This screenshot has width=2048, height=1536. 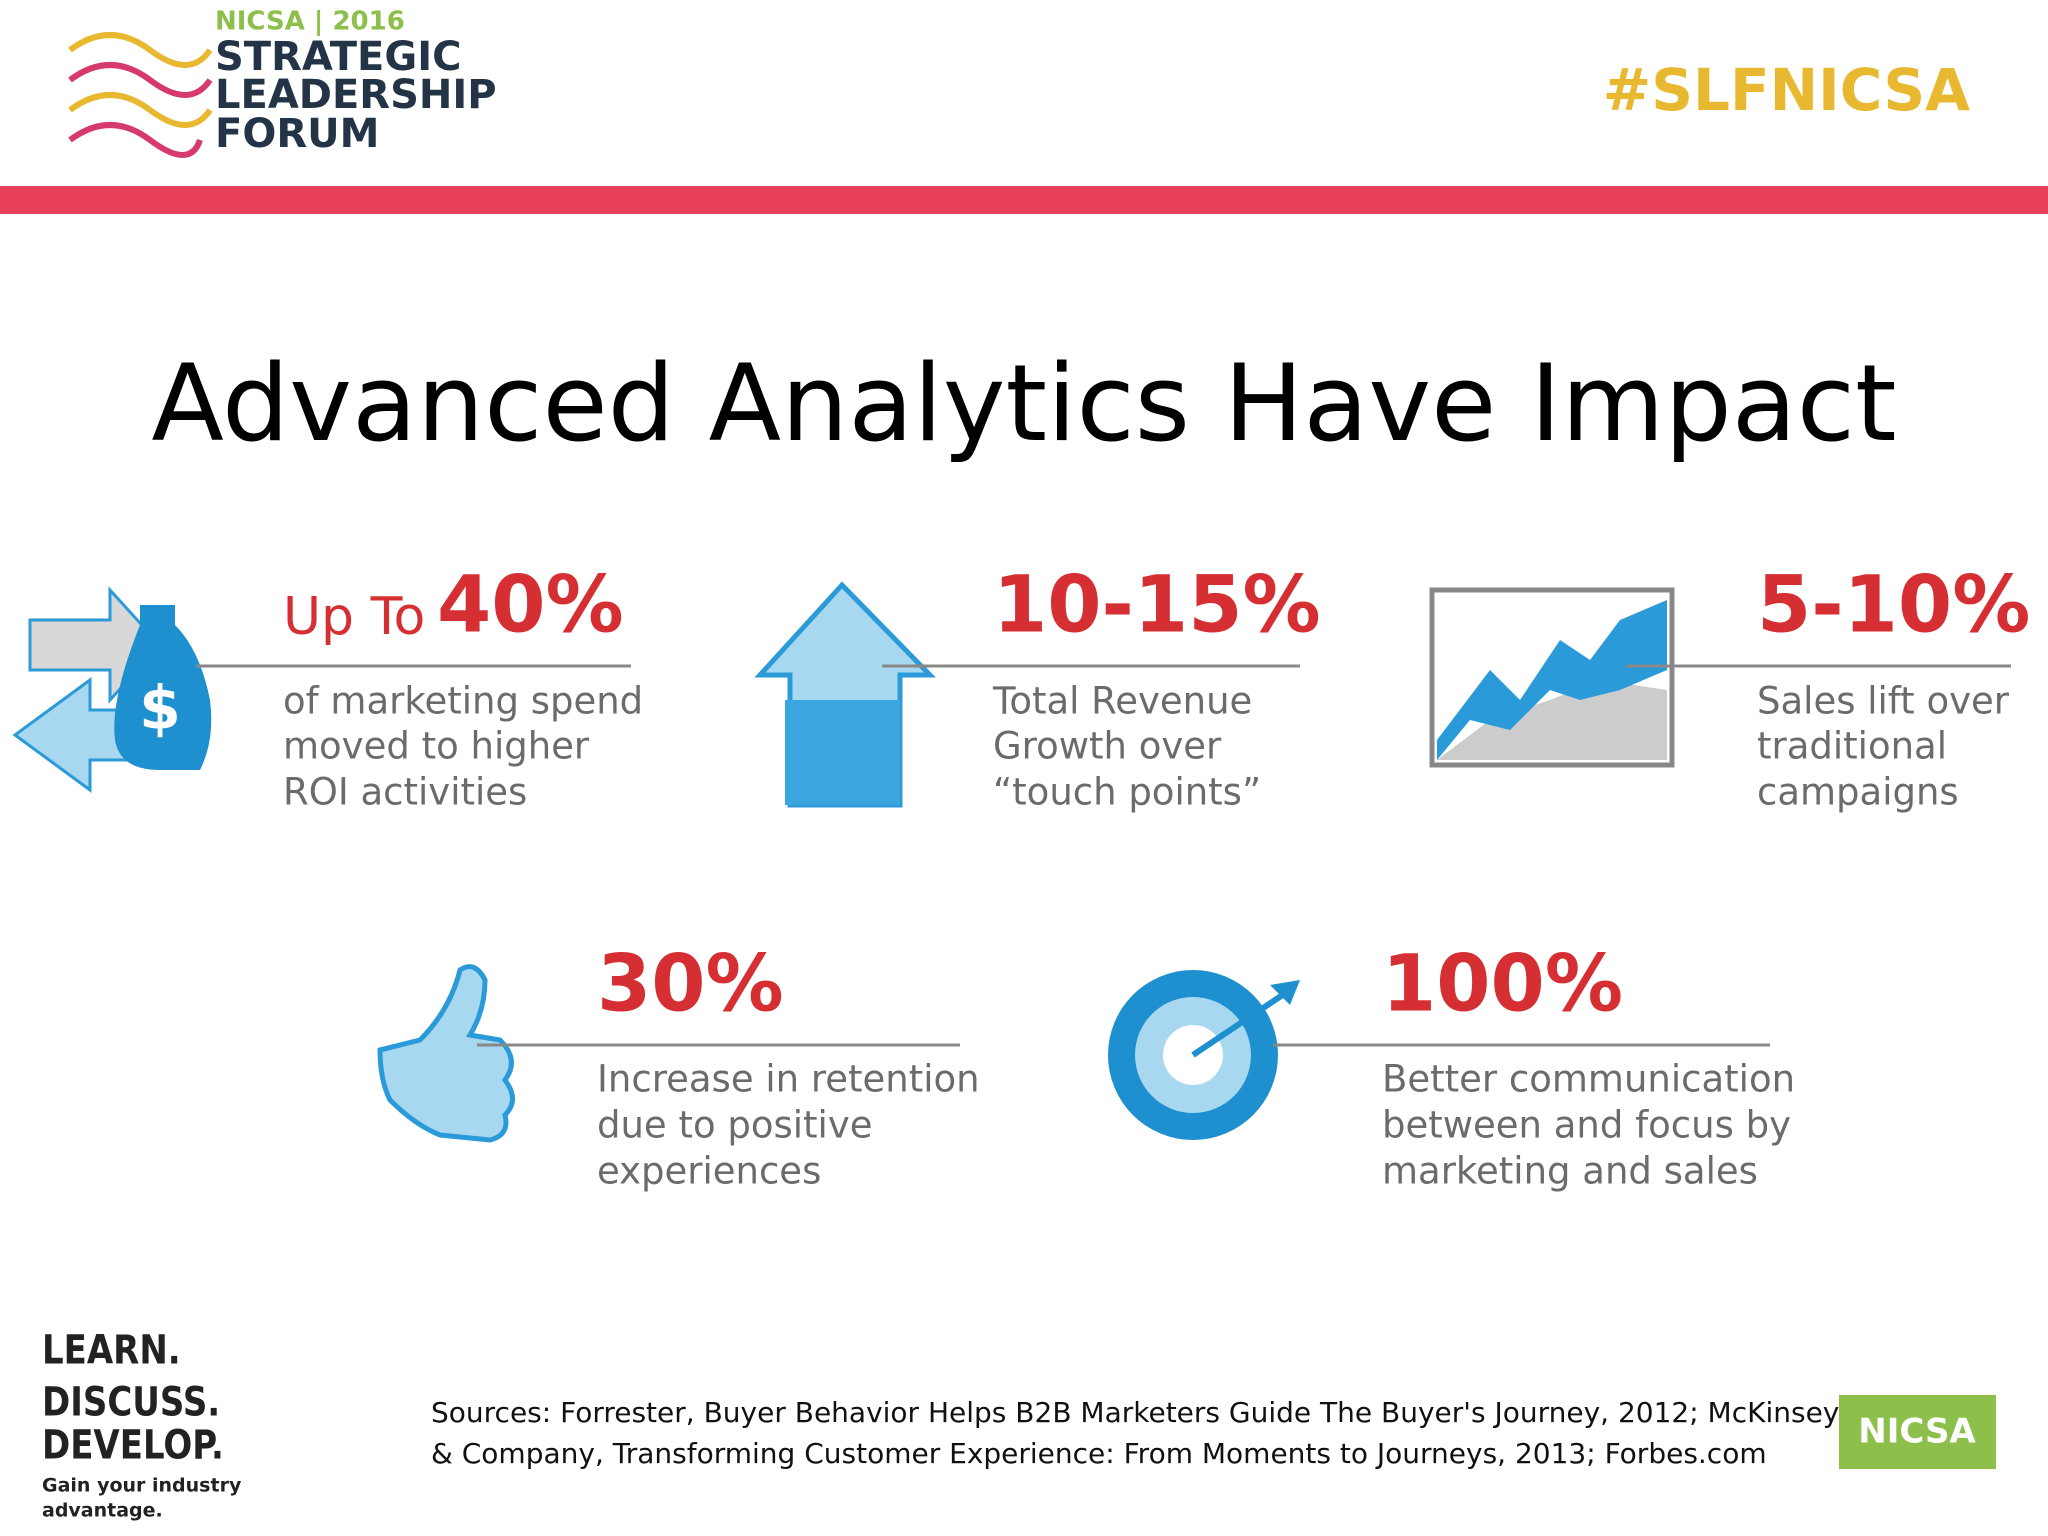 What do you see at coordinates (1852, 746) in the screenshot?
I see `stat-desc: traditional` at bounding box center [1852, 746].